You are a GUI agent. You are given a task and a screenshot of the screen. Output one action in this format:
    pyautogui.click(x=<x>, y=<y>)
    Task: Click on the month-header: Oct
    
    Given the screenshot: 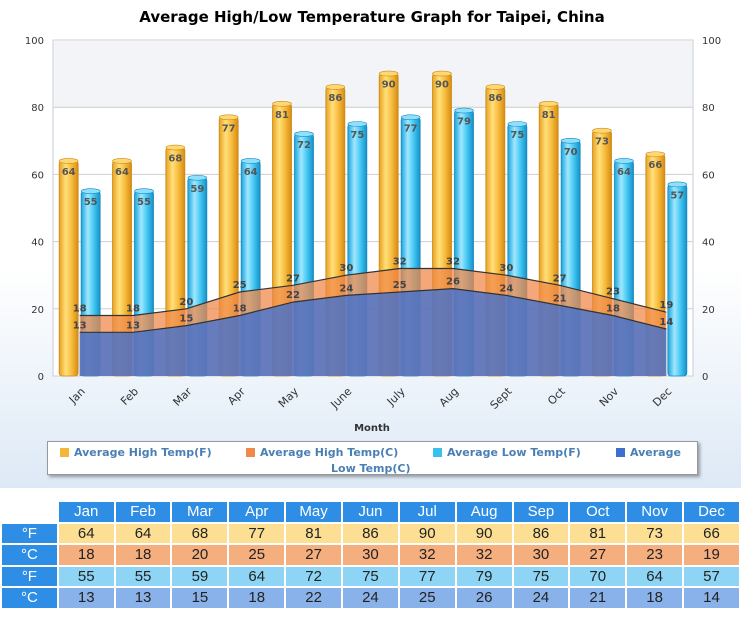 What is the action you would take?
    pyautogui.click(x=598, y=512)
    